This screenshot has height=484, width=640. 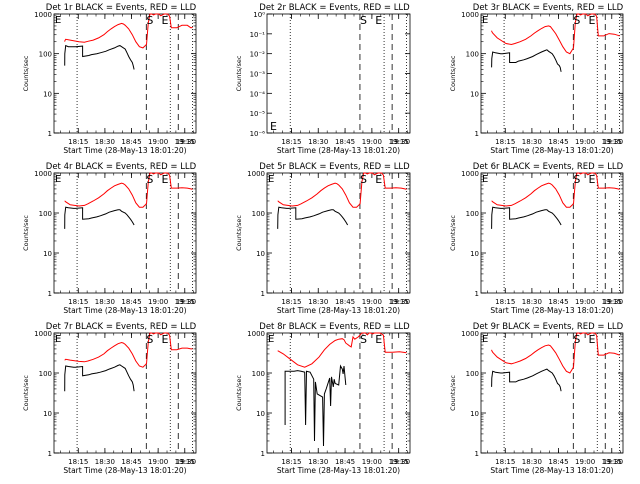 What do you see at coordinates (259, 15) in the screenshot?
I see `y-tick-label: 10⁰` at bounding box center [259, 15].